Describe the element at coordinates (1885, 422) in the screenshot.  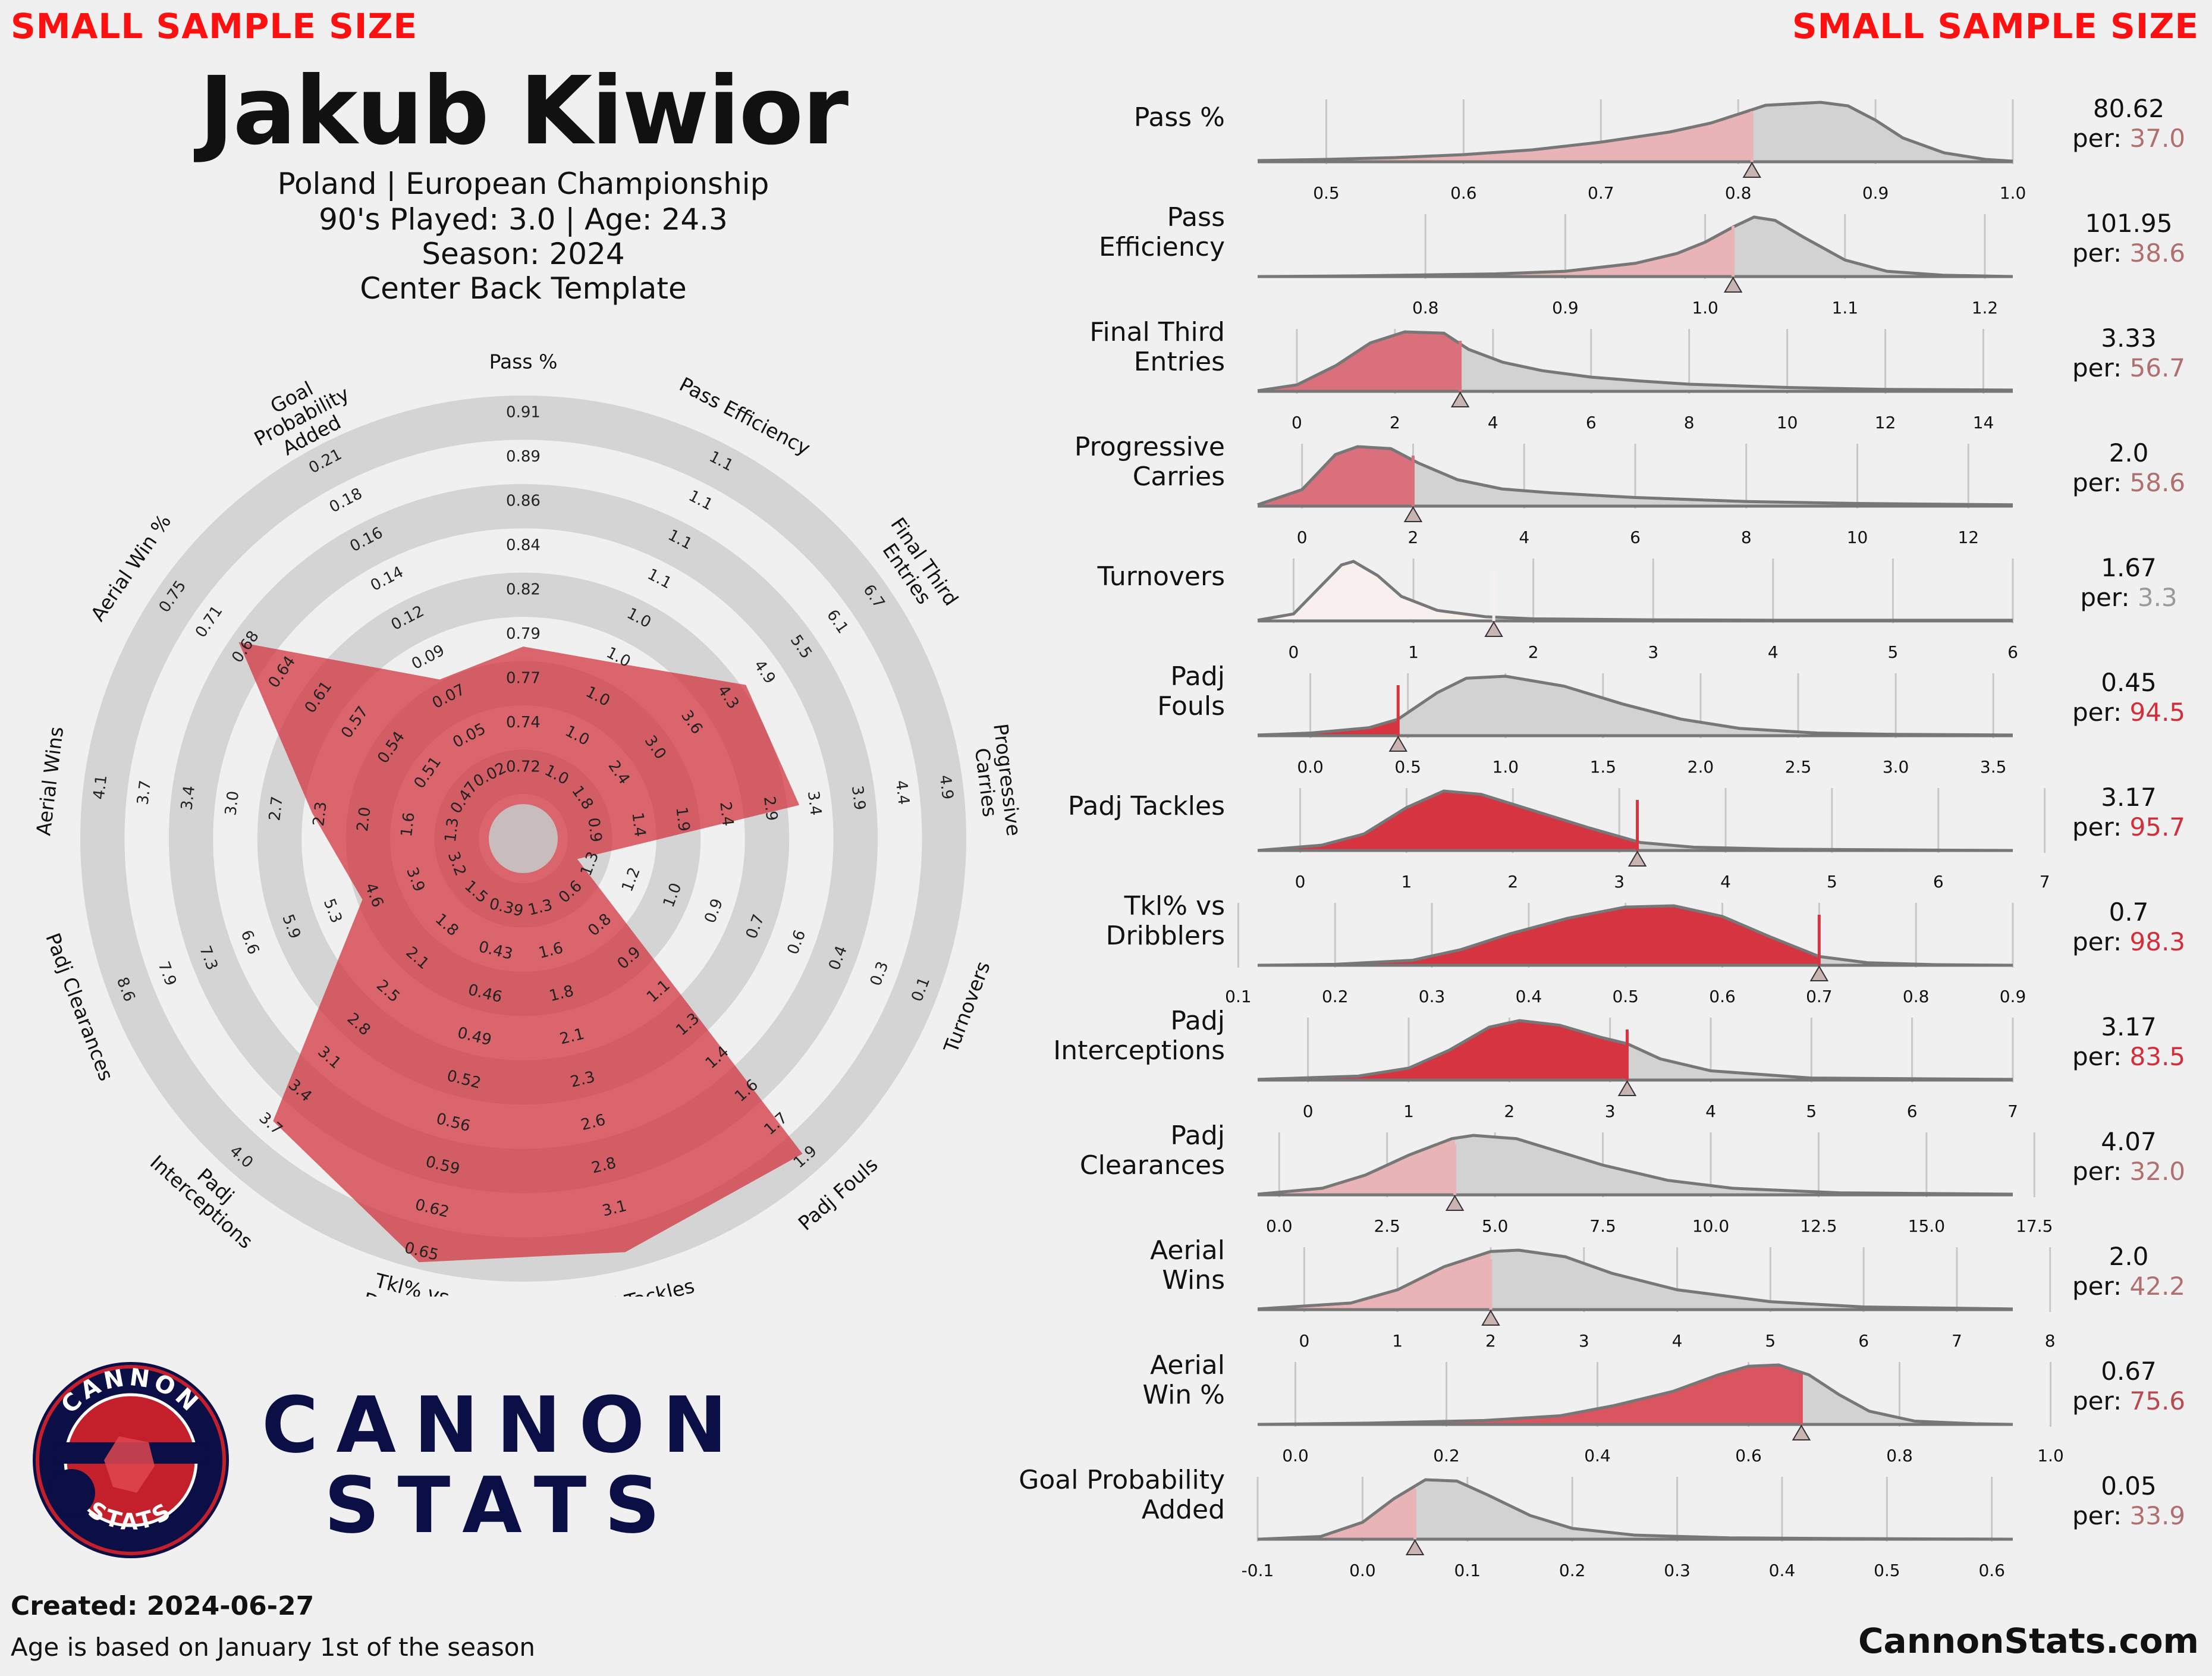
I see `dist-tick-label: 12` at that location.